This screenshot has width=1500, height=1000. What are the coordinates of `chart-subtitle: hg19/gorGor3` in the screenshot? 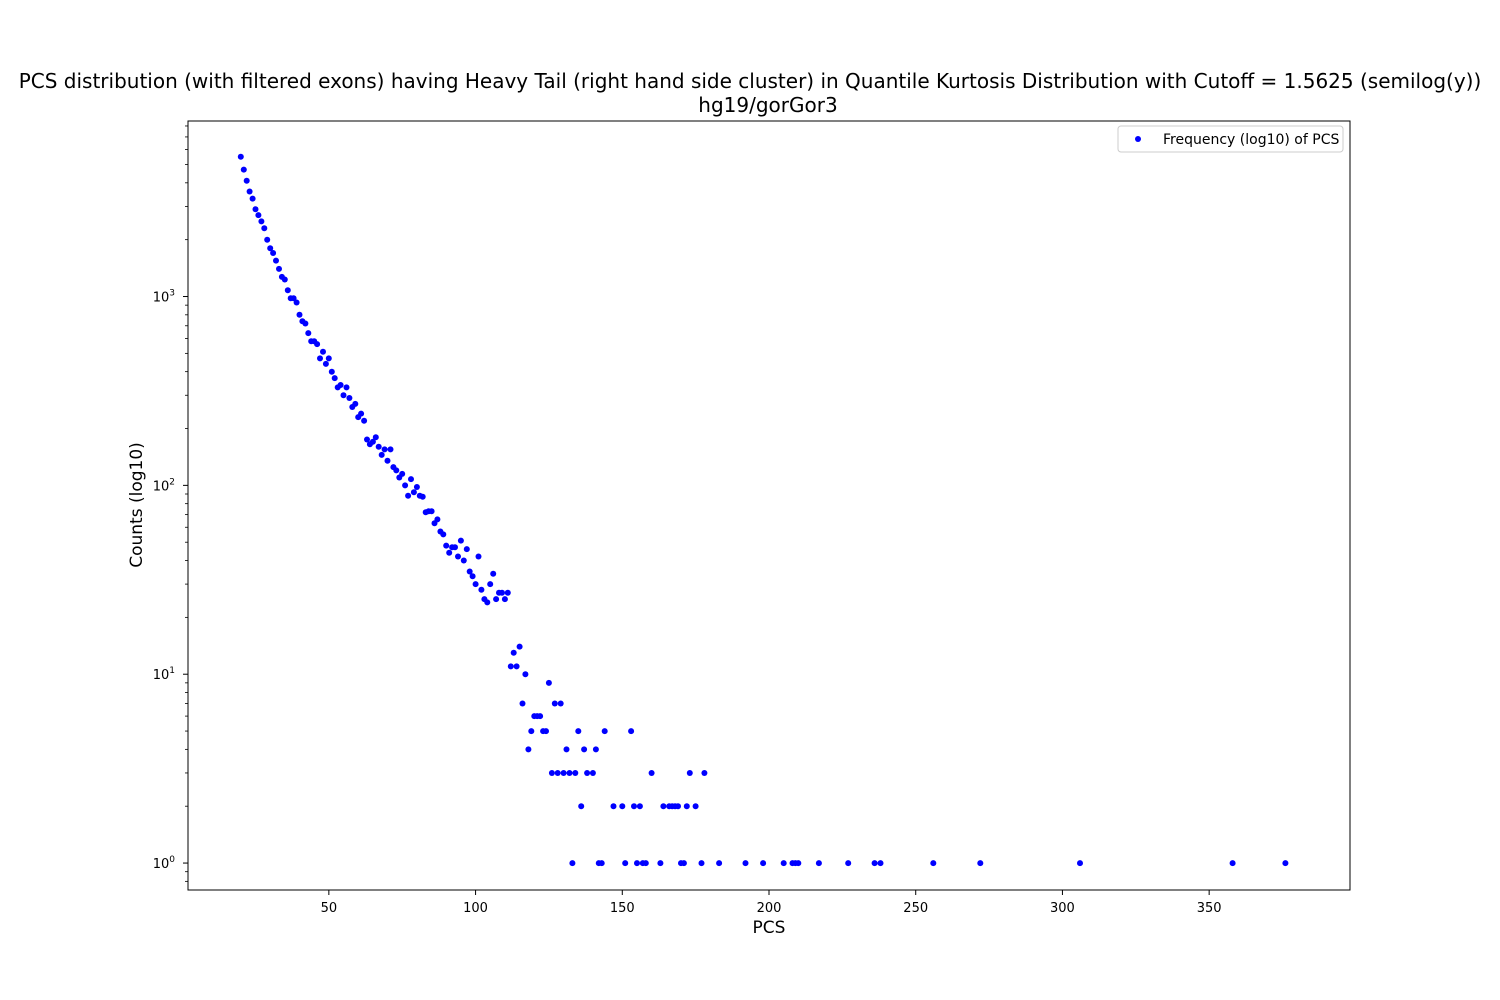 It's located at (767, 105).